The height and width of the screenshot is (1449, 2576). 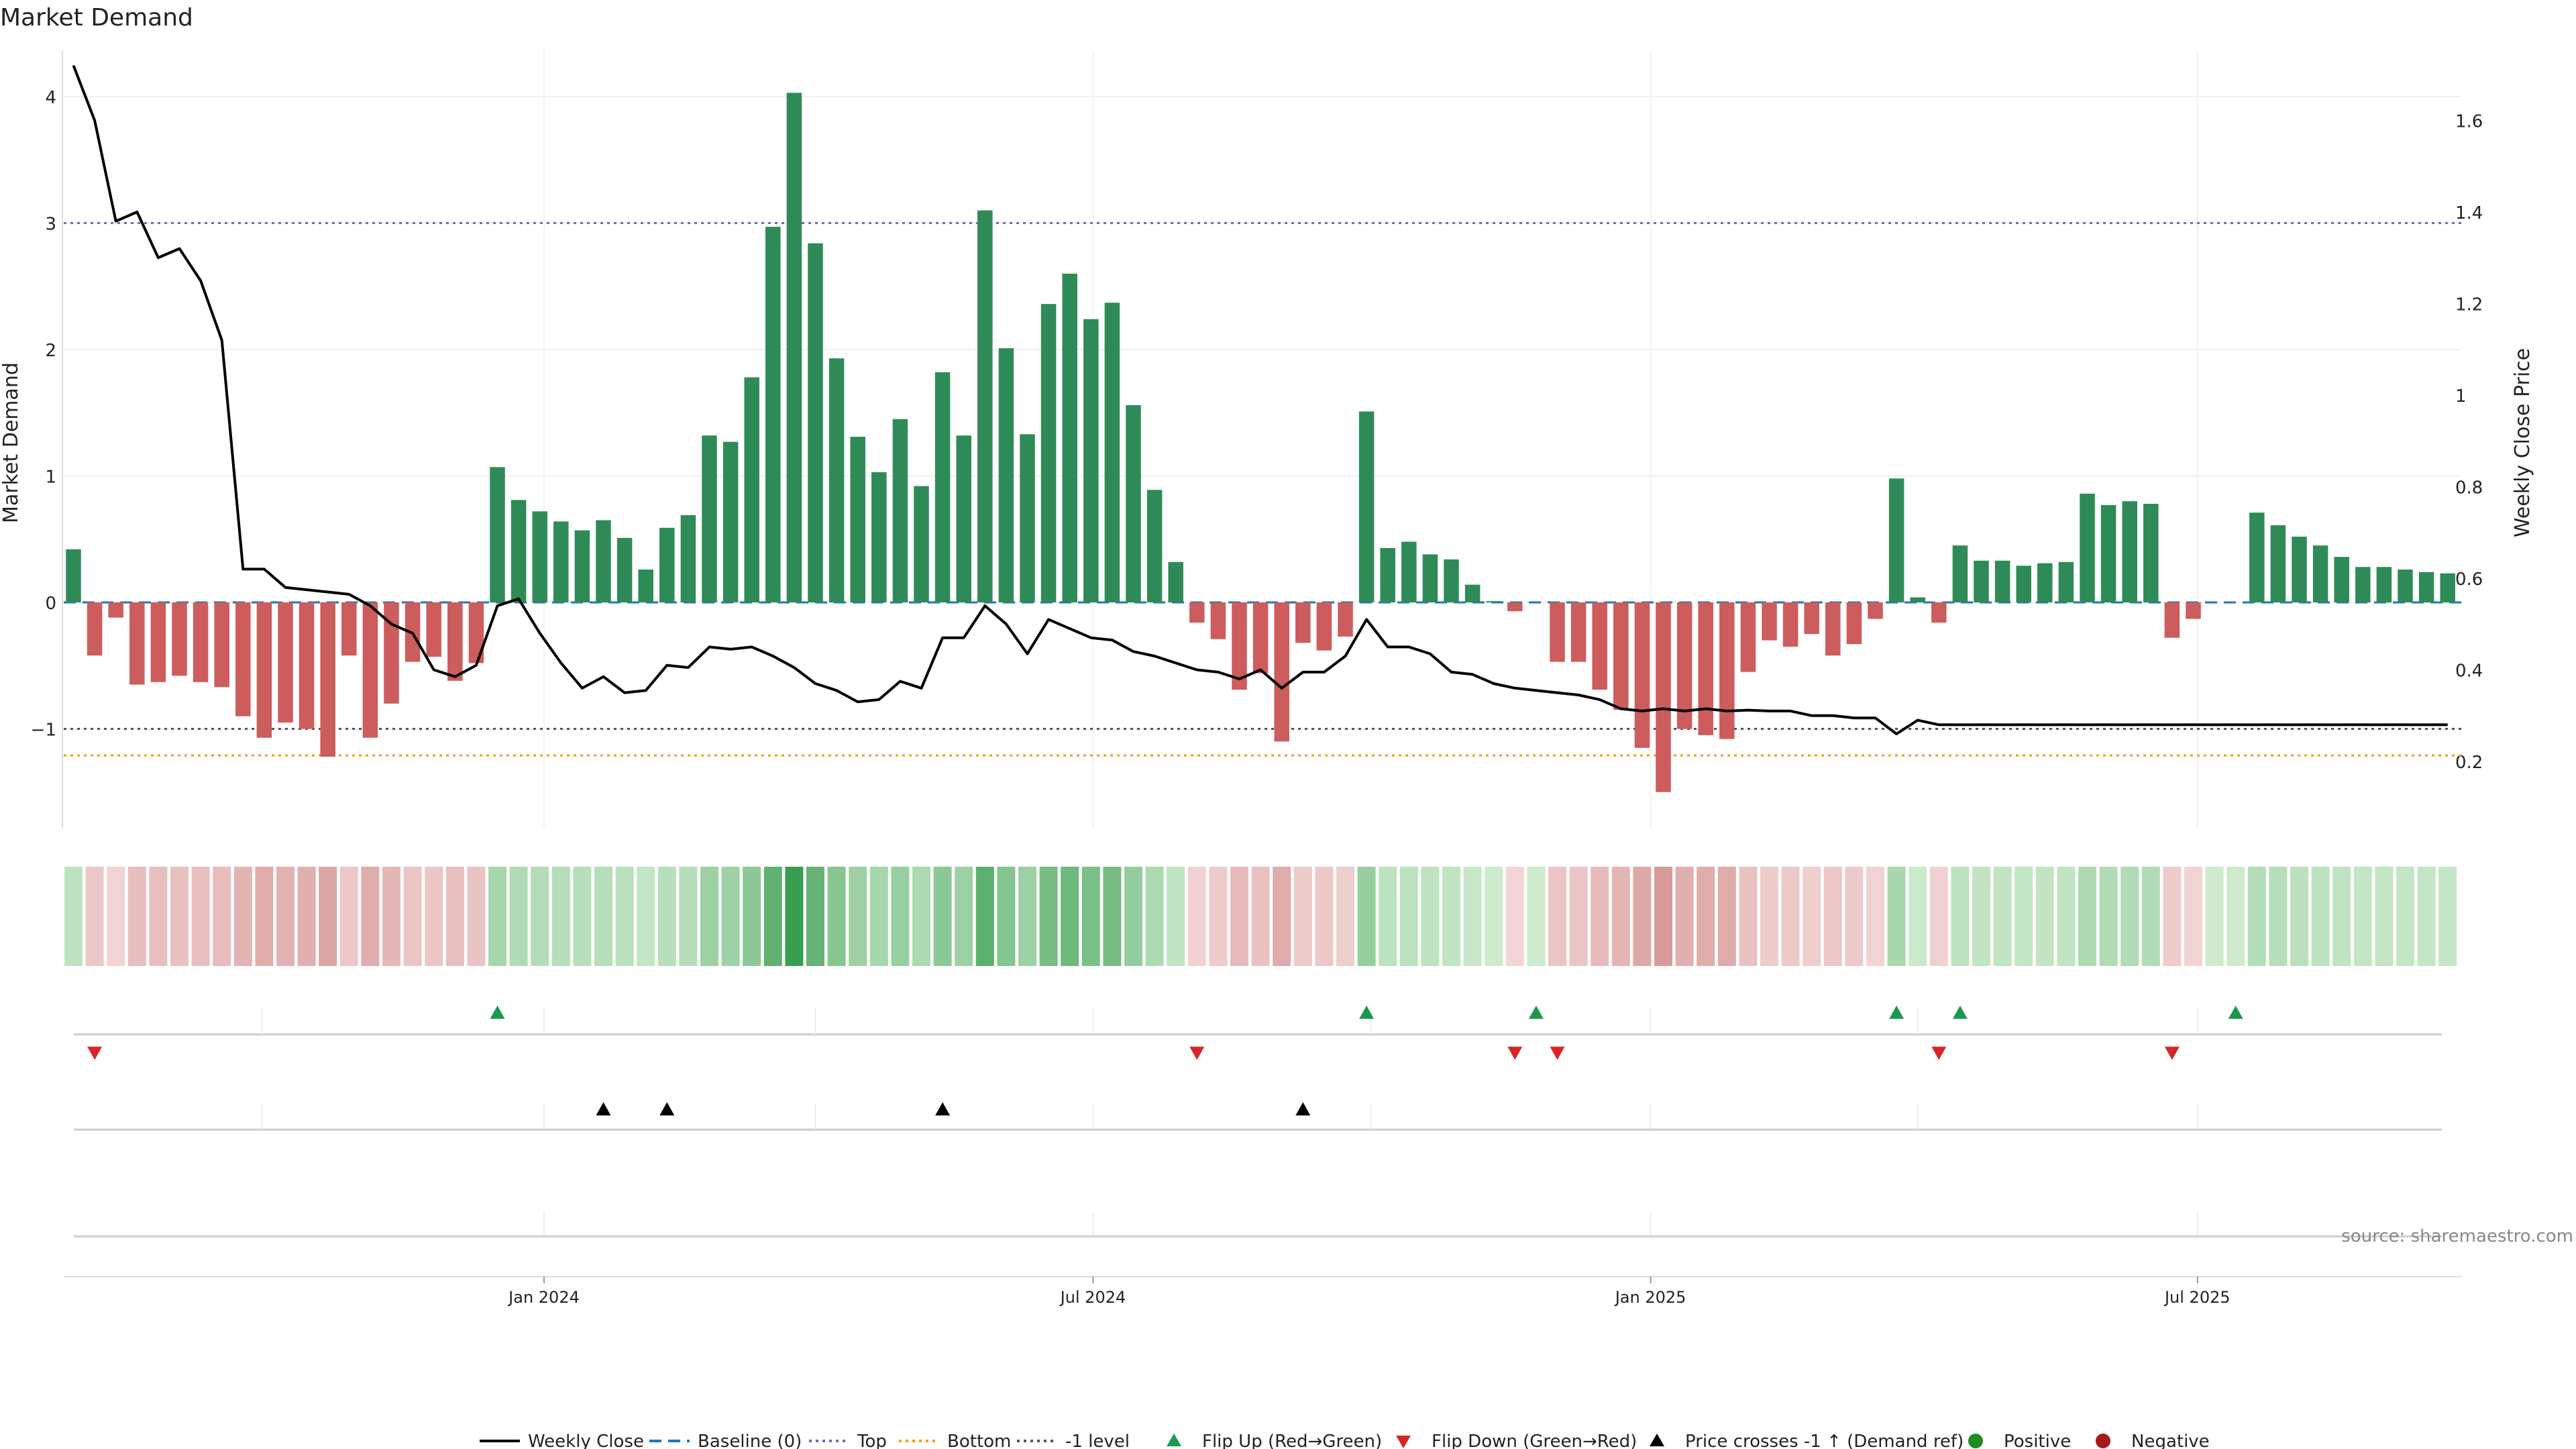 What do you see at coordinates (2469, 671) in the screenshot?
I see `y-tick-label-right: 0.4` at bounding box center [2469, 671].